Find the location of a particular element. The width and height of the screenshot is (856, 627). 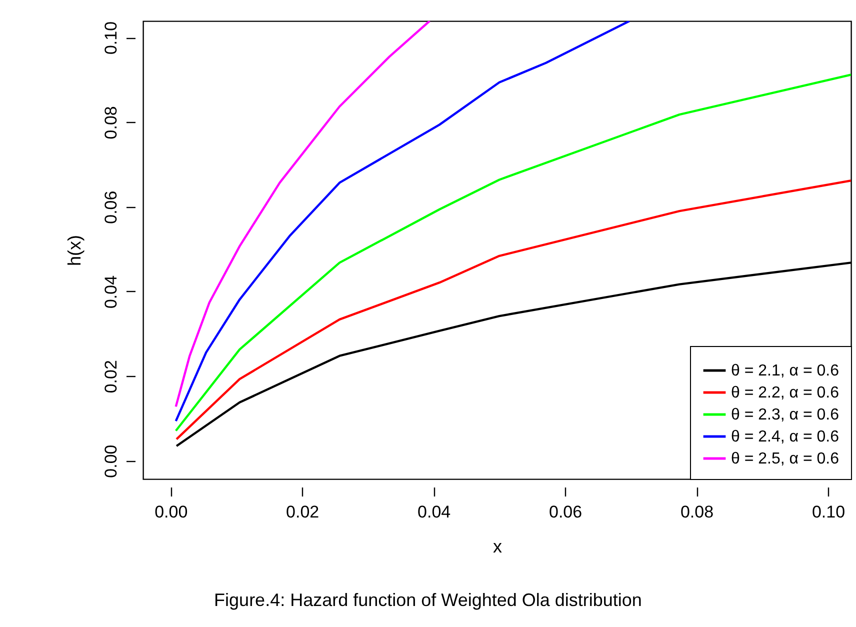

x-tick-label: 0.08 is located at coordinates (697, 512).